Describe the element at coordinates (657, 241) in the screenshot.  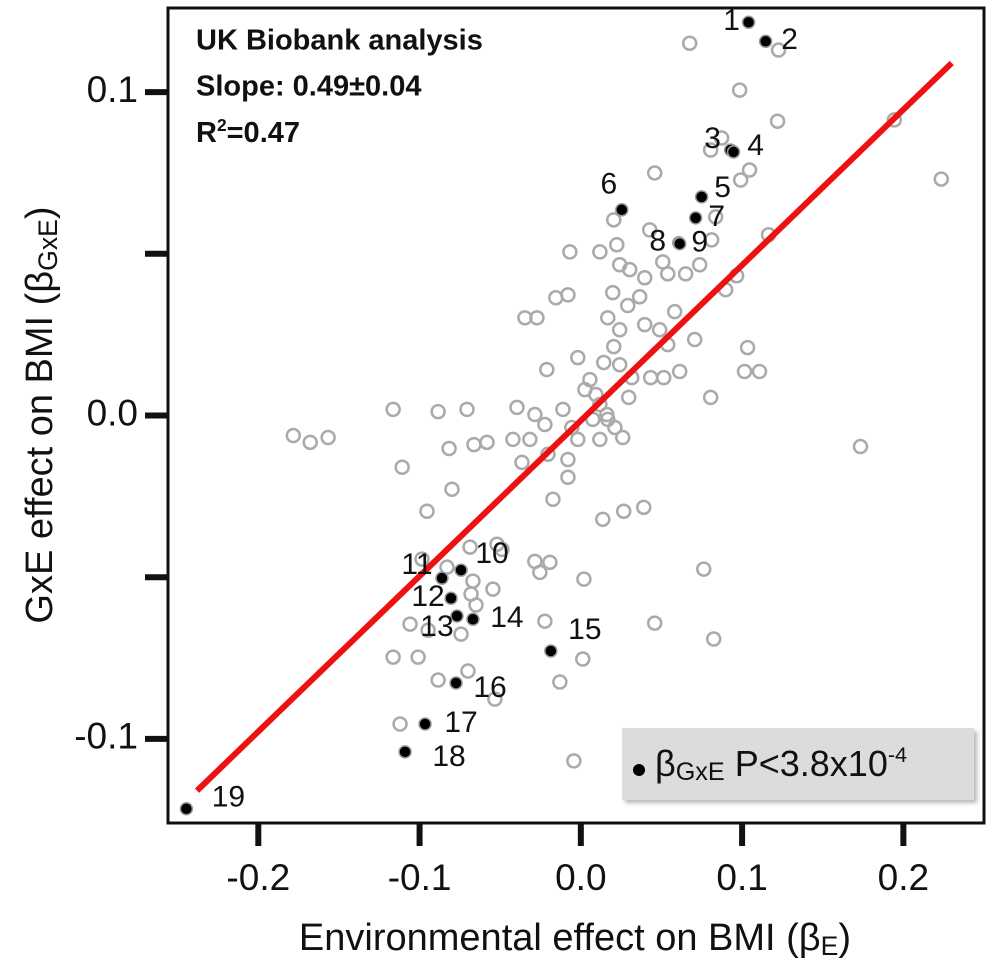
I see `point-label: 8` at that location.